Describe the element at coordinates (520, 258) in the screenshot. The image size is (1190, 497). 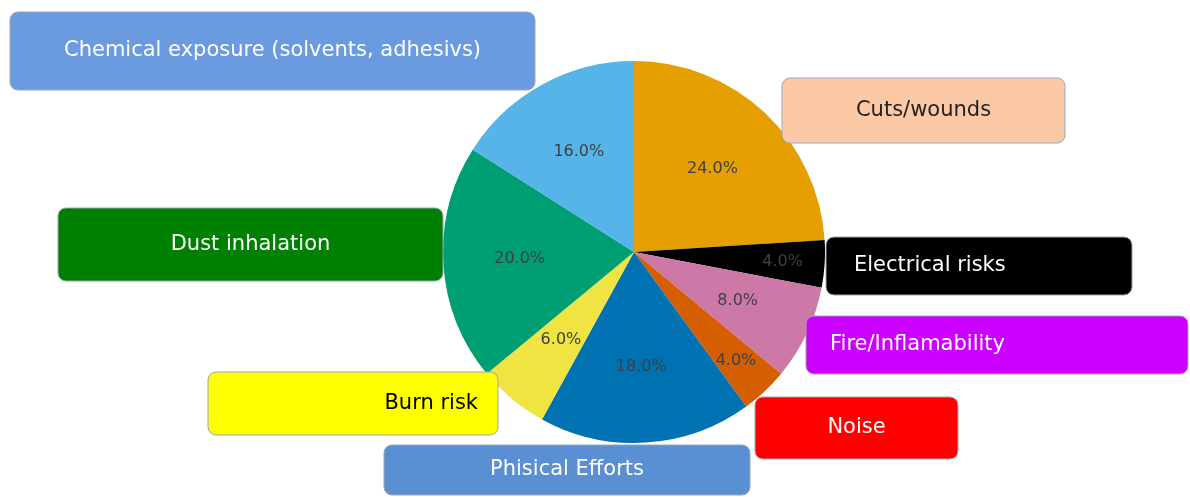
I see `data-label: 20.0%` at that location.